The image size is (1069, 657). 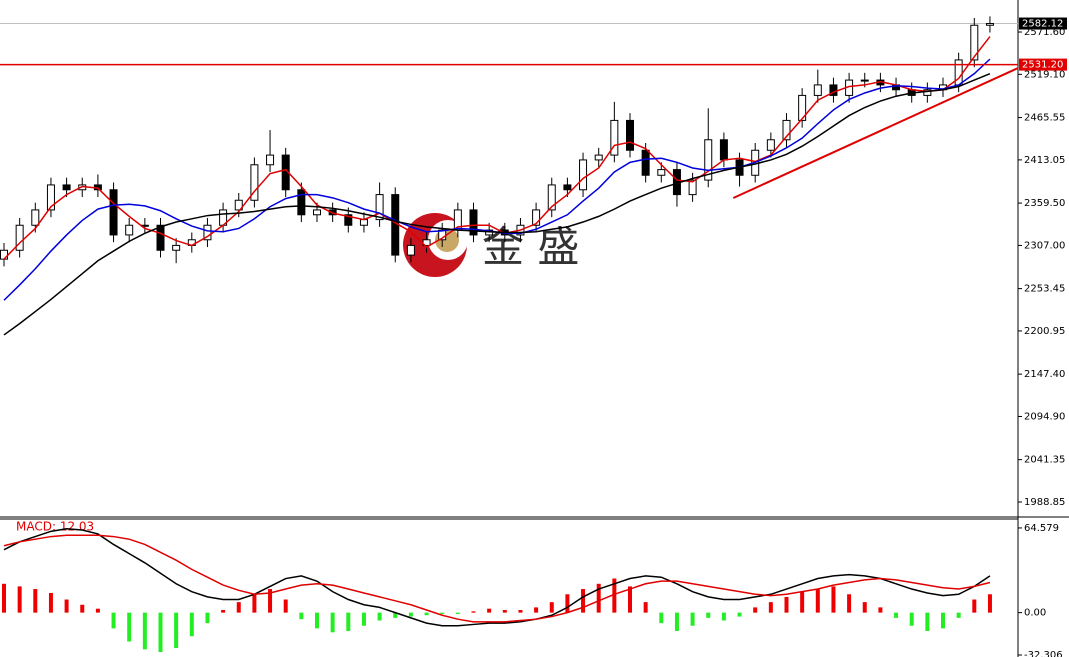 I want to click on y-tick-label: 2307.00, so click(x=1044, y=245).